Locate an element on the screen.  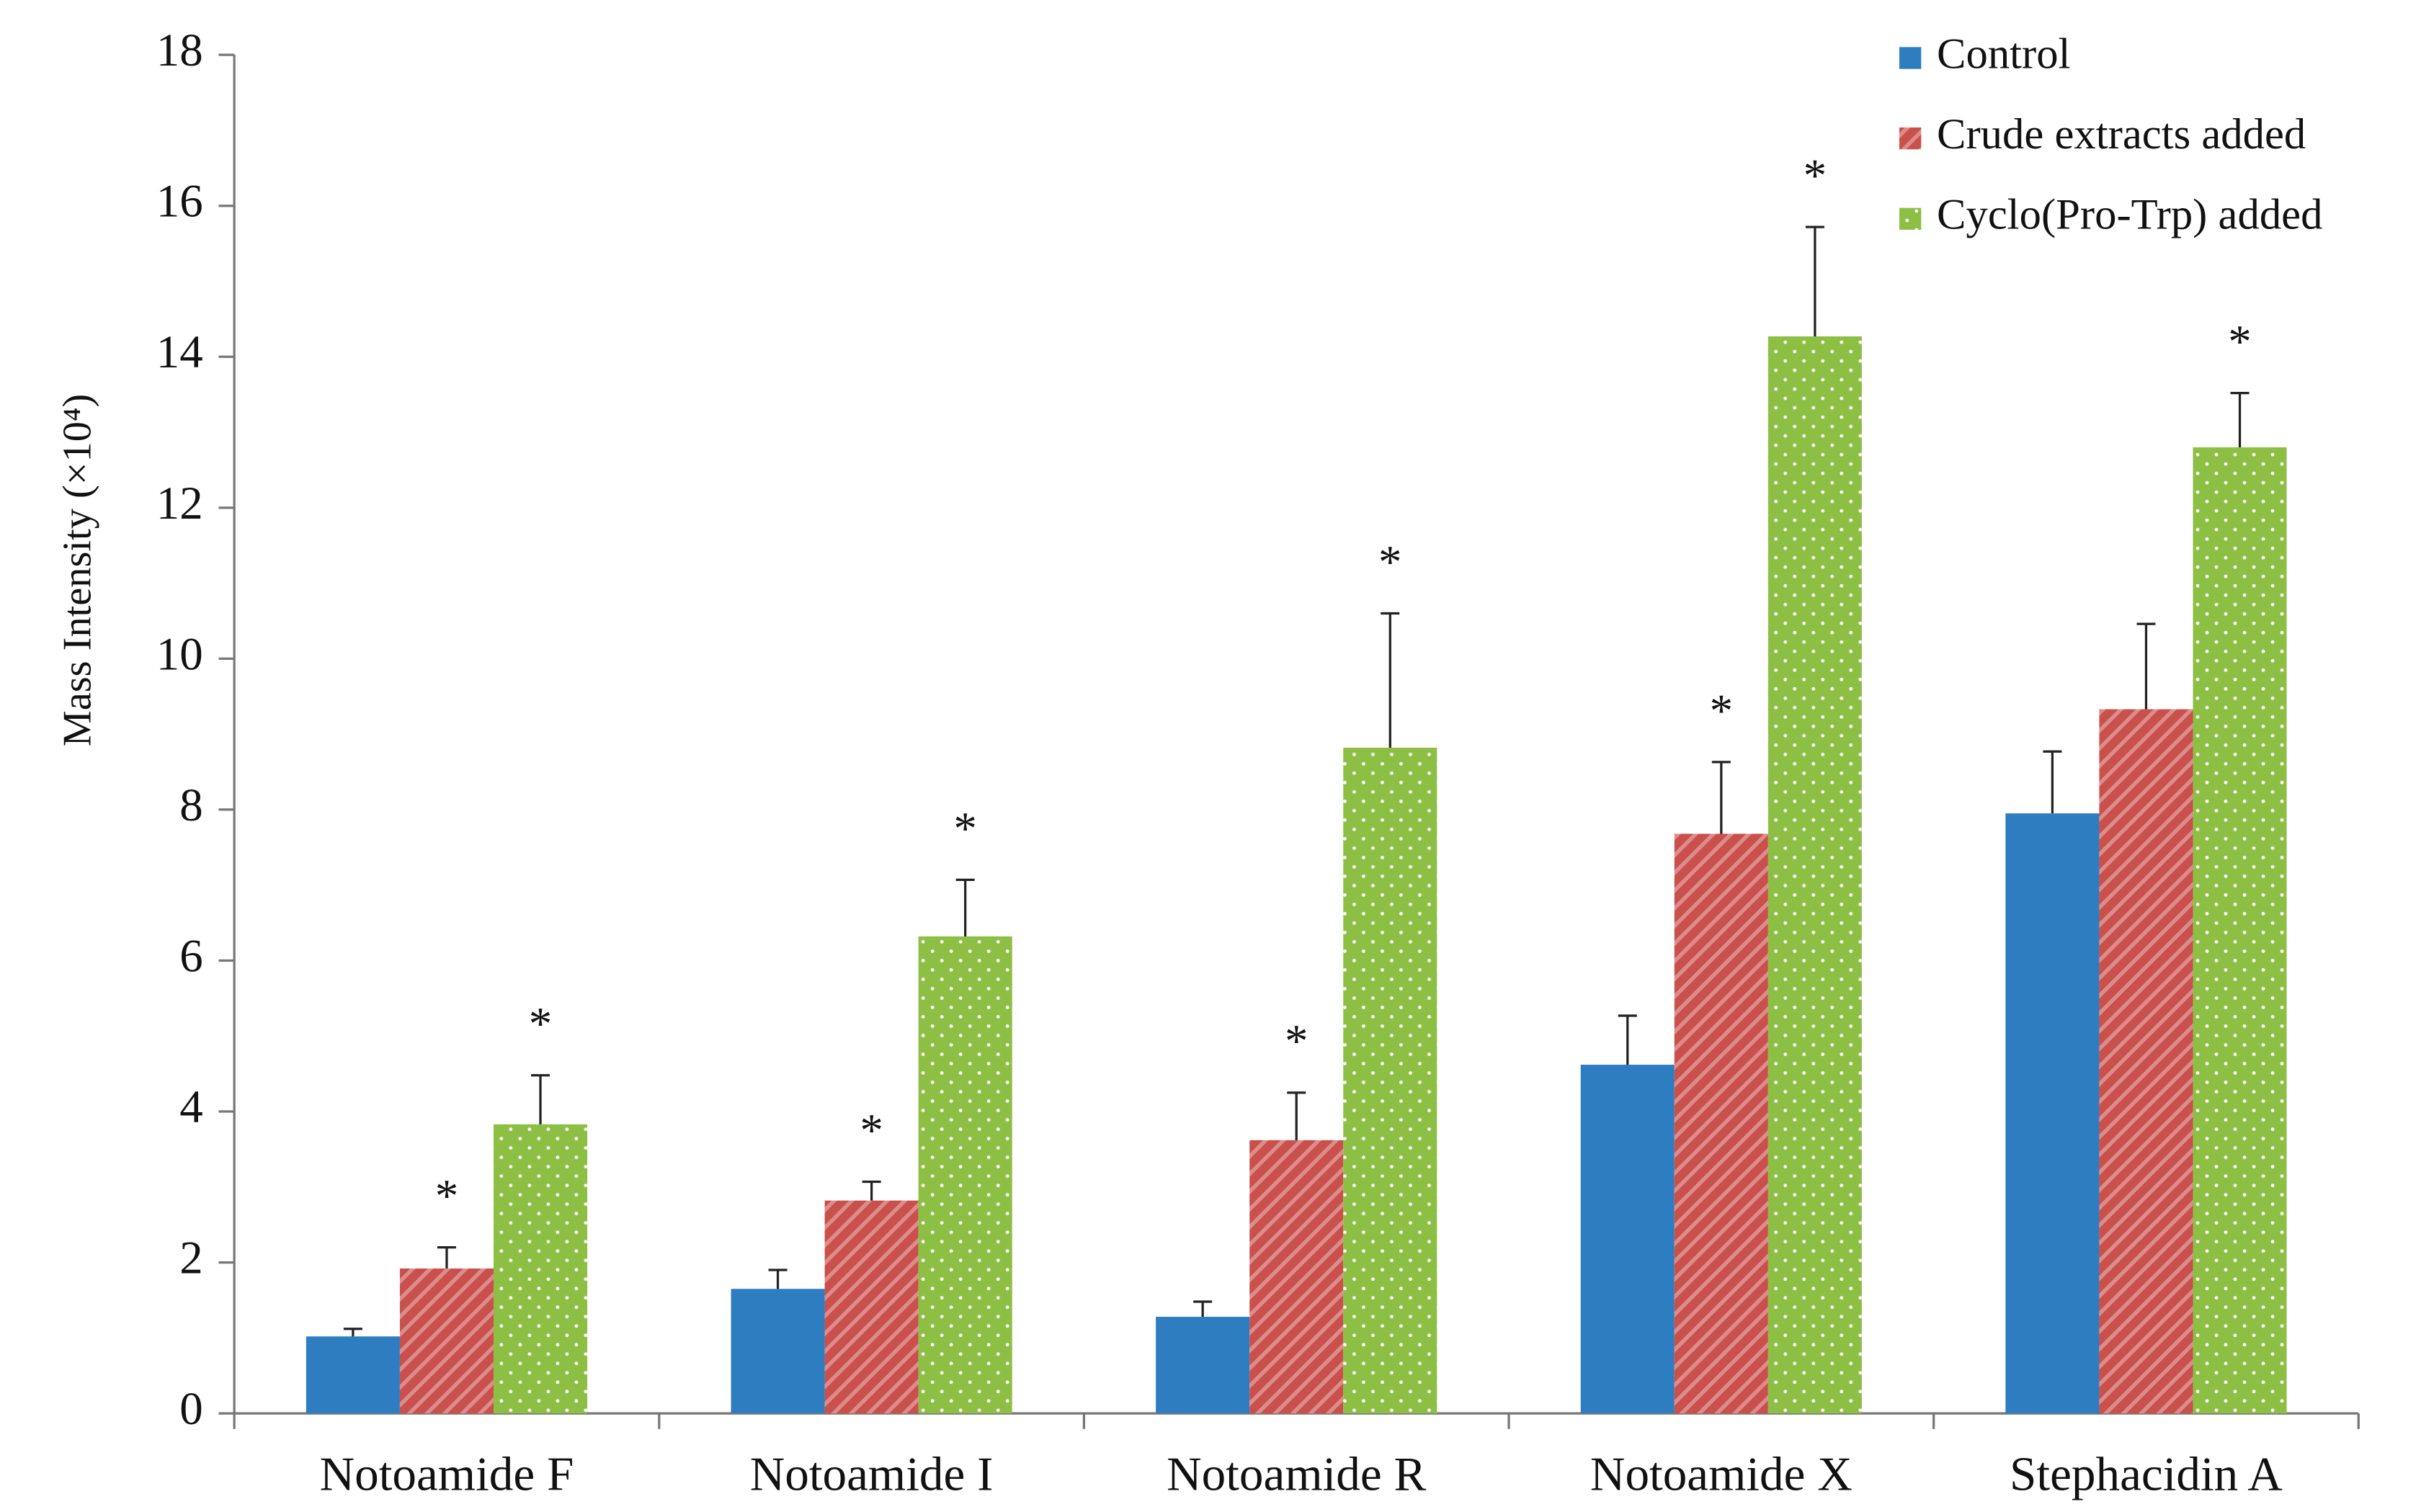
legend-label: Control is located at coordinates (2003, 54).